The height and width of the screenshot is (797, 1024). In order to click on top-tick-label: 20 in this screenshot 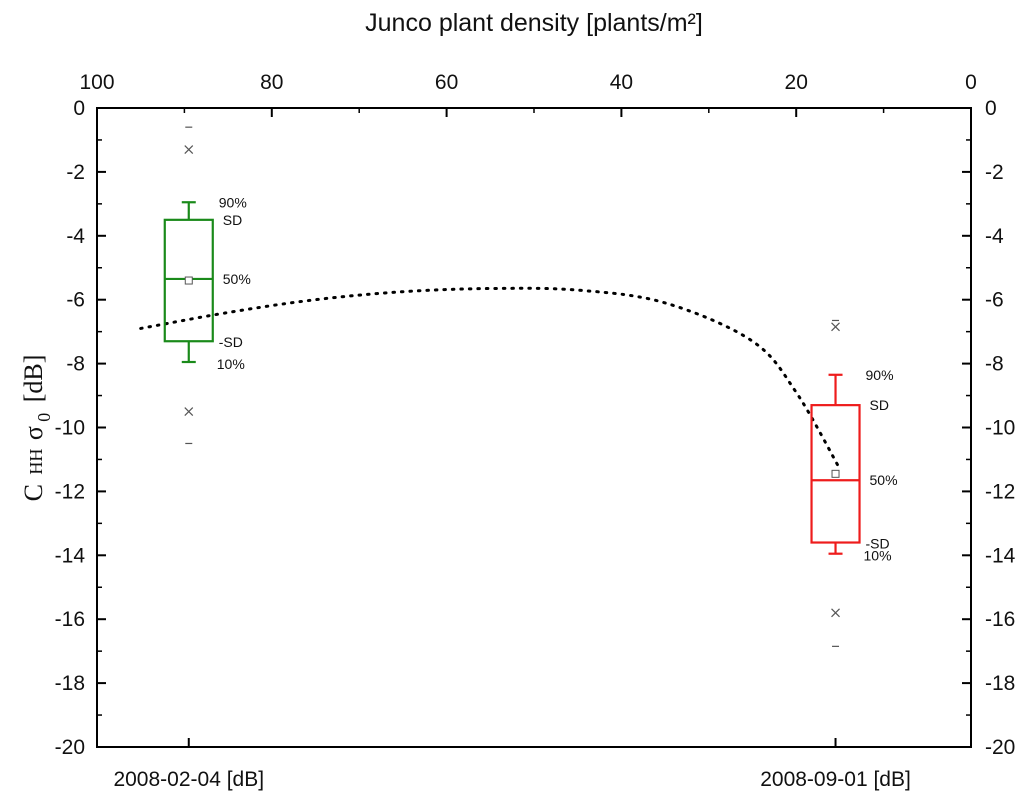, I will do `click(796, 82)`.